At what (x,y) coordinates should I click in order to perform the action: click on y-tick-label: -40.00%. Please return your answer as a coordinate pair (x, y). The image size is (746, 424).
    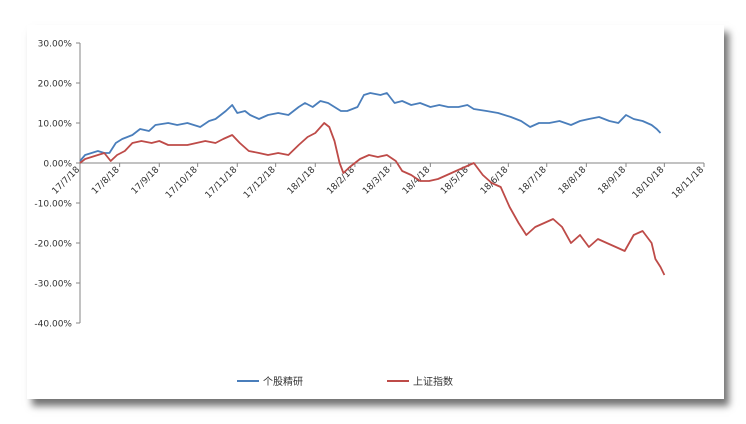
    Looking at the image, I should click on (53, 325).